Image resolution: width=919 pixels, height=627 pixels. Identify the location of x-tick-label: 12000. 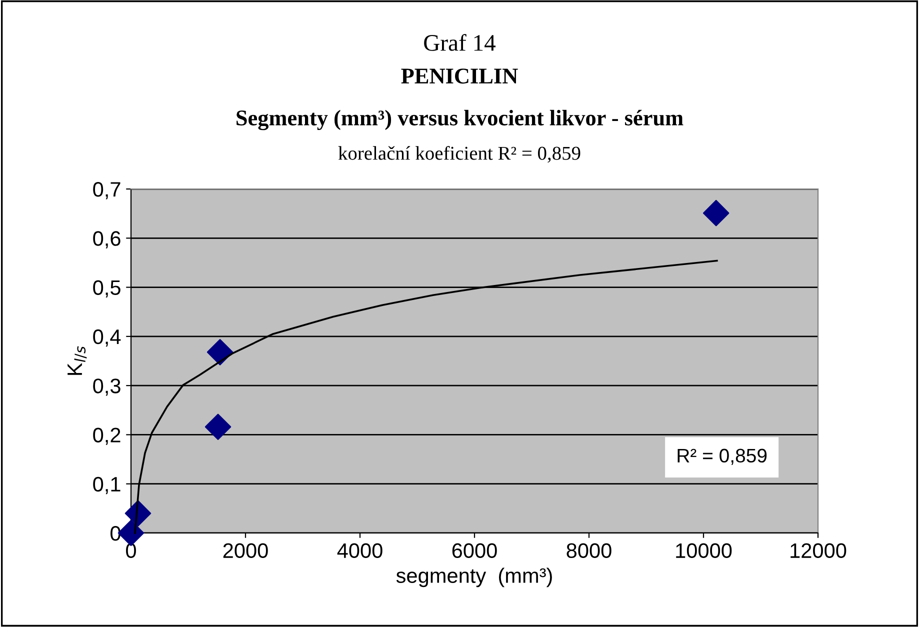
(818, 550).